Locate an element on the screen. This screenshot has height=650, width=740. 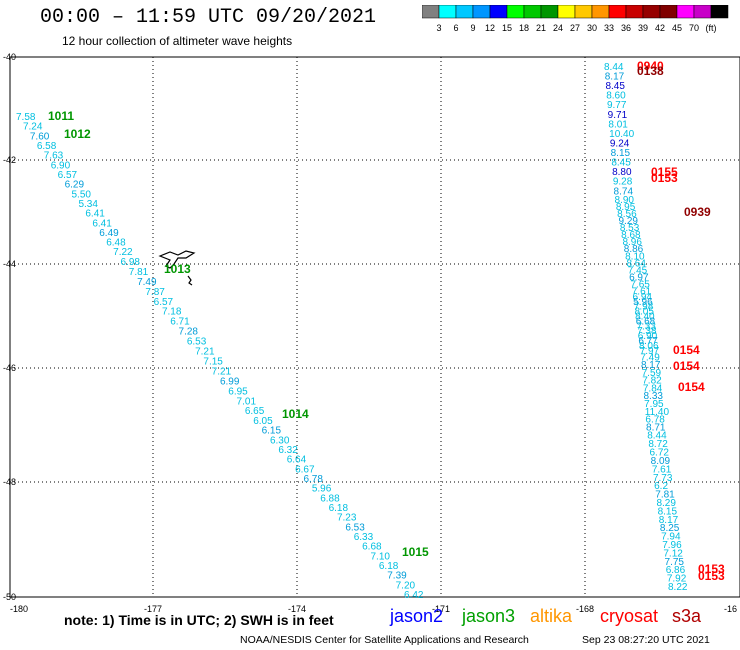
track-b-swh-value: 8.33 is located at coordinates (654, 396).